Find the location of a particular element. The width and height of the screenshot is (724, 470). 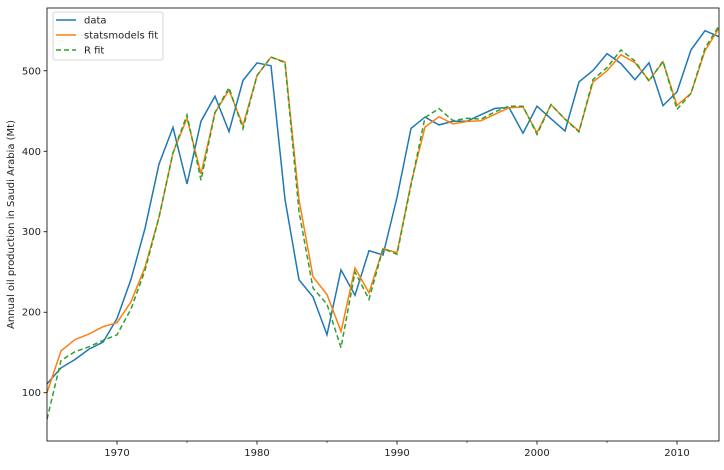

y-tick-label: 300 is located at coordinates (31, 232).